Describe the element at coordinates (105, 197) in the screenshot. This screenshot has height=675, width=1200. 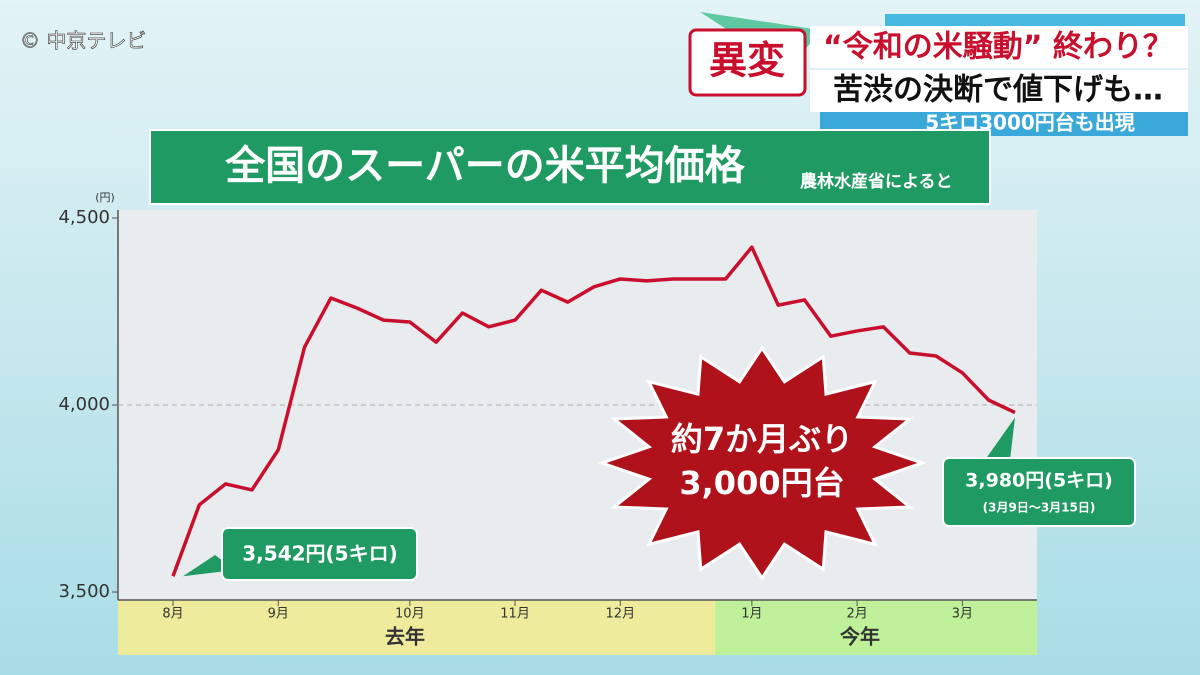
I see `y-unit: (円)` at that location.